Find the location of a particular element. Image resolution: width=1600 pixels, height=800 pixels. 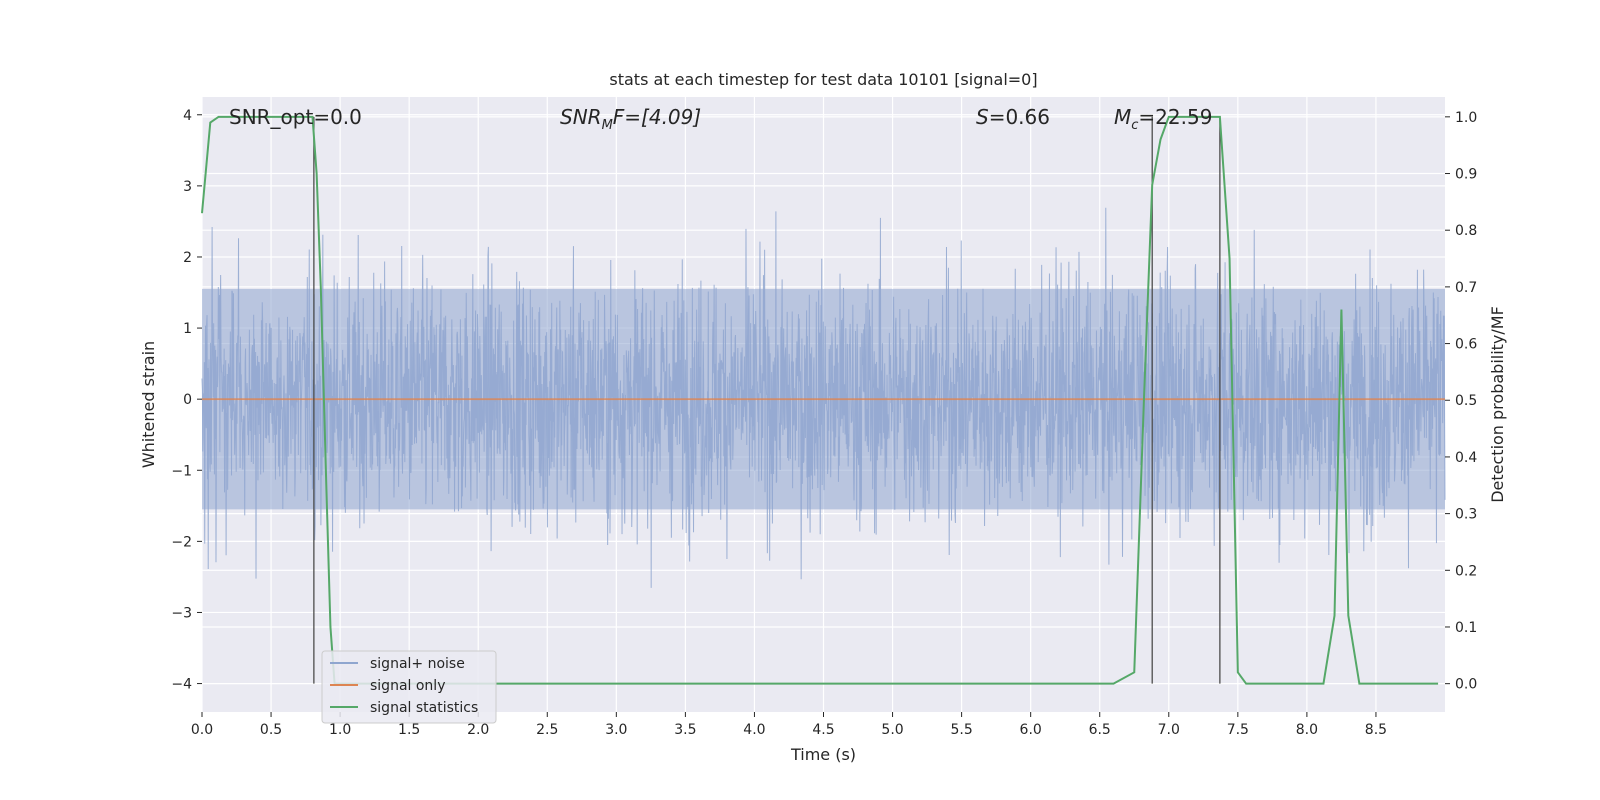

annotation-mc-sub: c is located at coordinates (1134, 125).